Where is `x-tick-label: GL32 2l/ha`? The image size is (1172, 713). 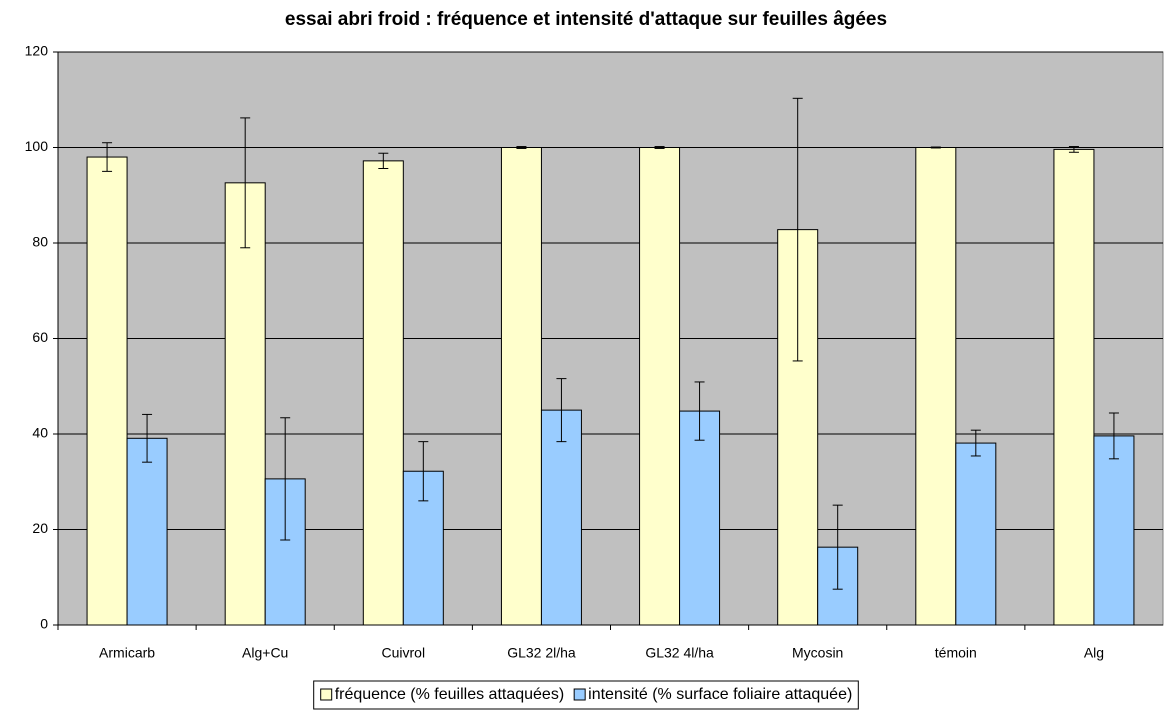 x-tick-label: GL32 2l/ha is located at coordinates (541, 653).